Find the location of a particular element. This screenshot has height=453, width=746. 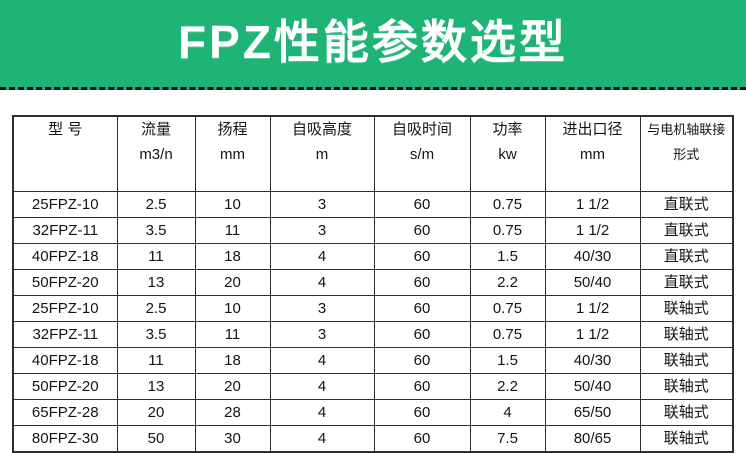

column-header-label: 自吸高度 is located at coordinates (321, 129).